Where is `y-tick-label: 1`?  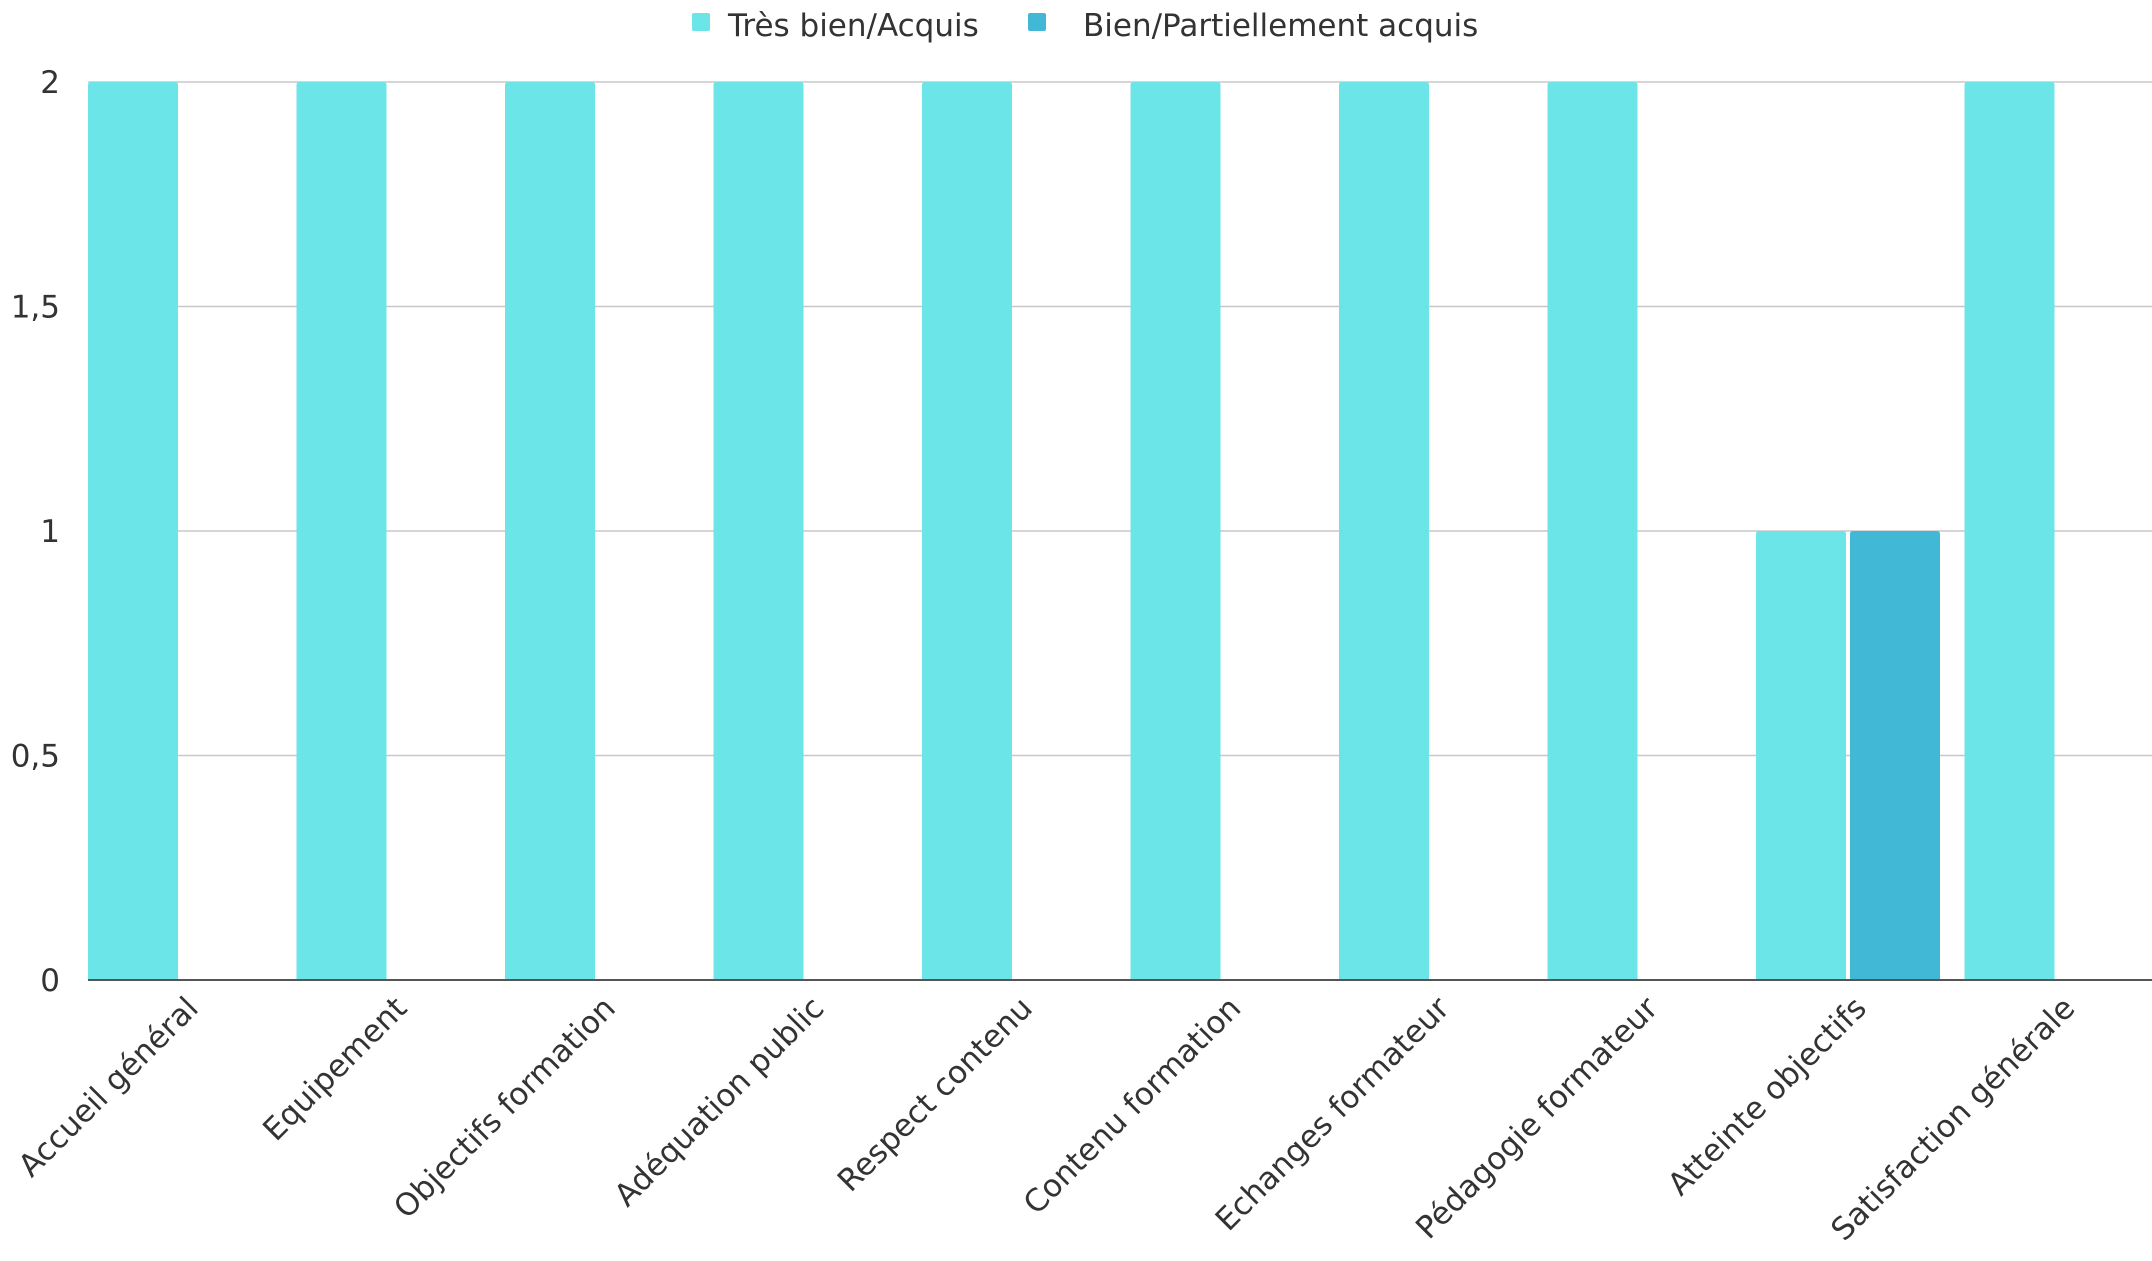 y-tick-label: 1 is located at coordinates (50, 532).